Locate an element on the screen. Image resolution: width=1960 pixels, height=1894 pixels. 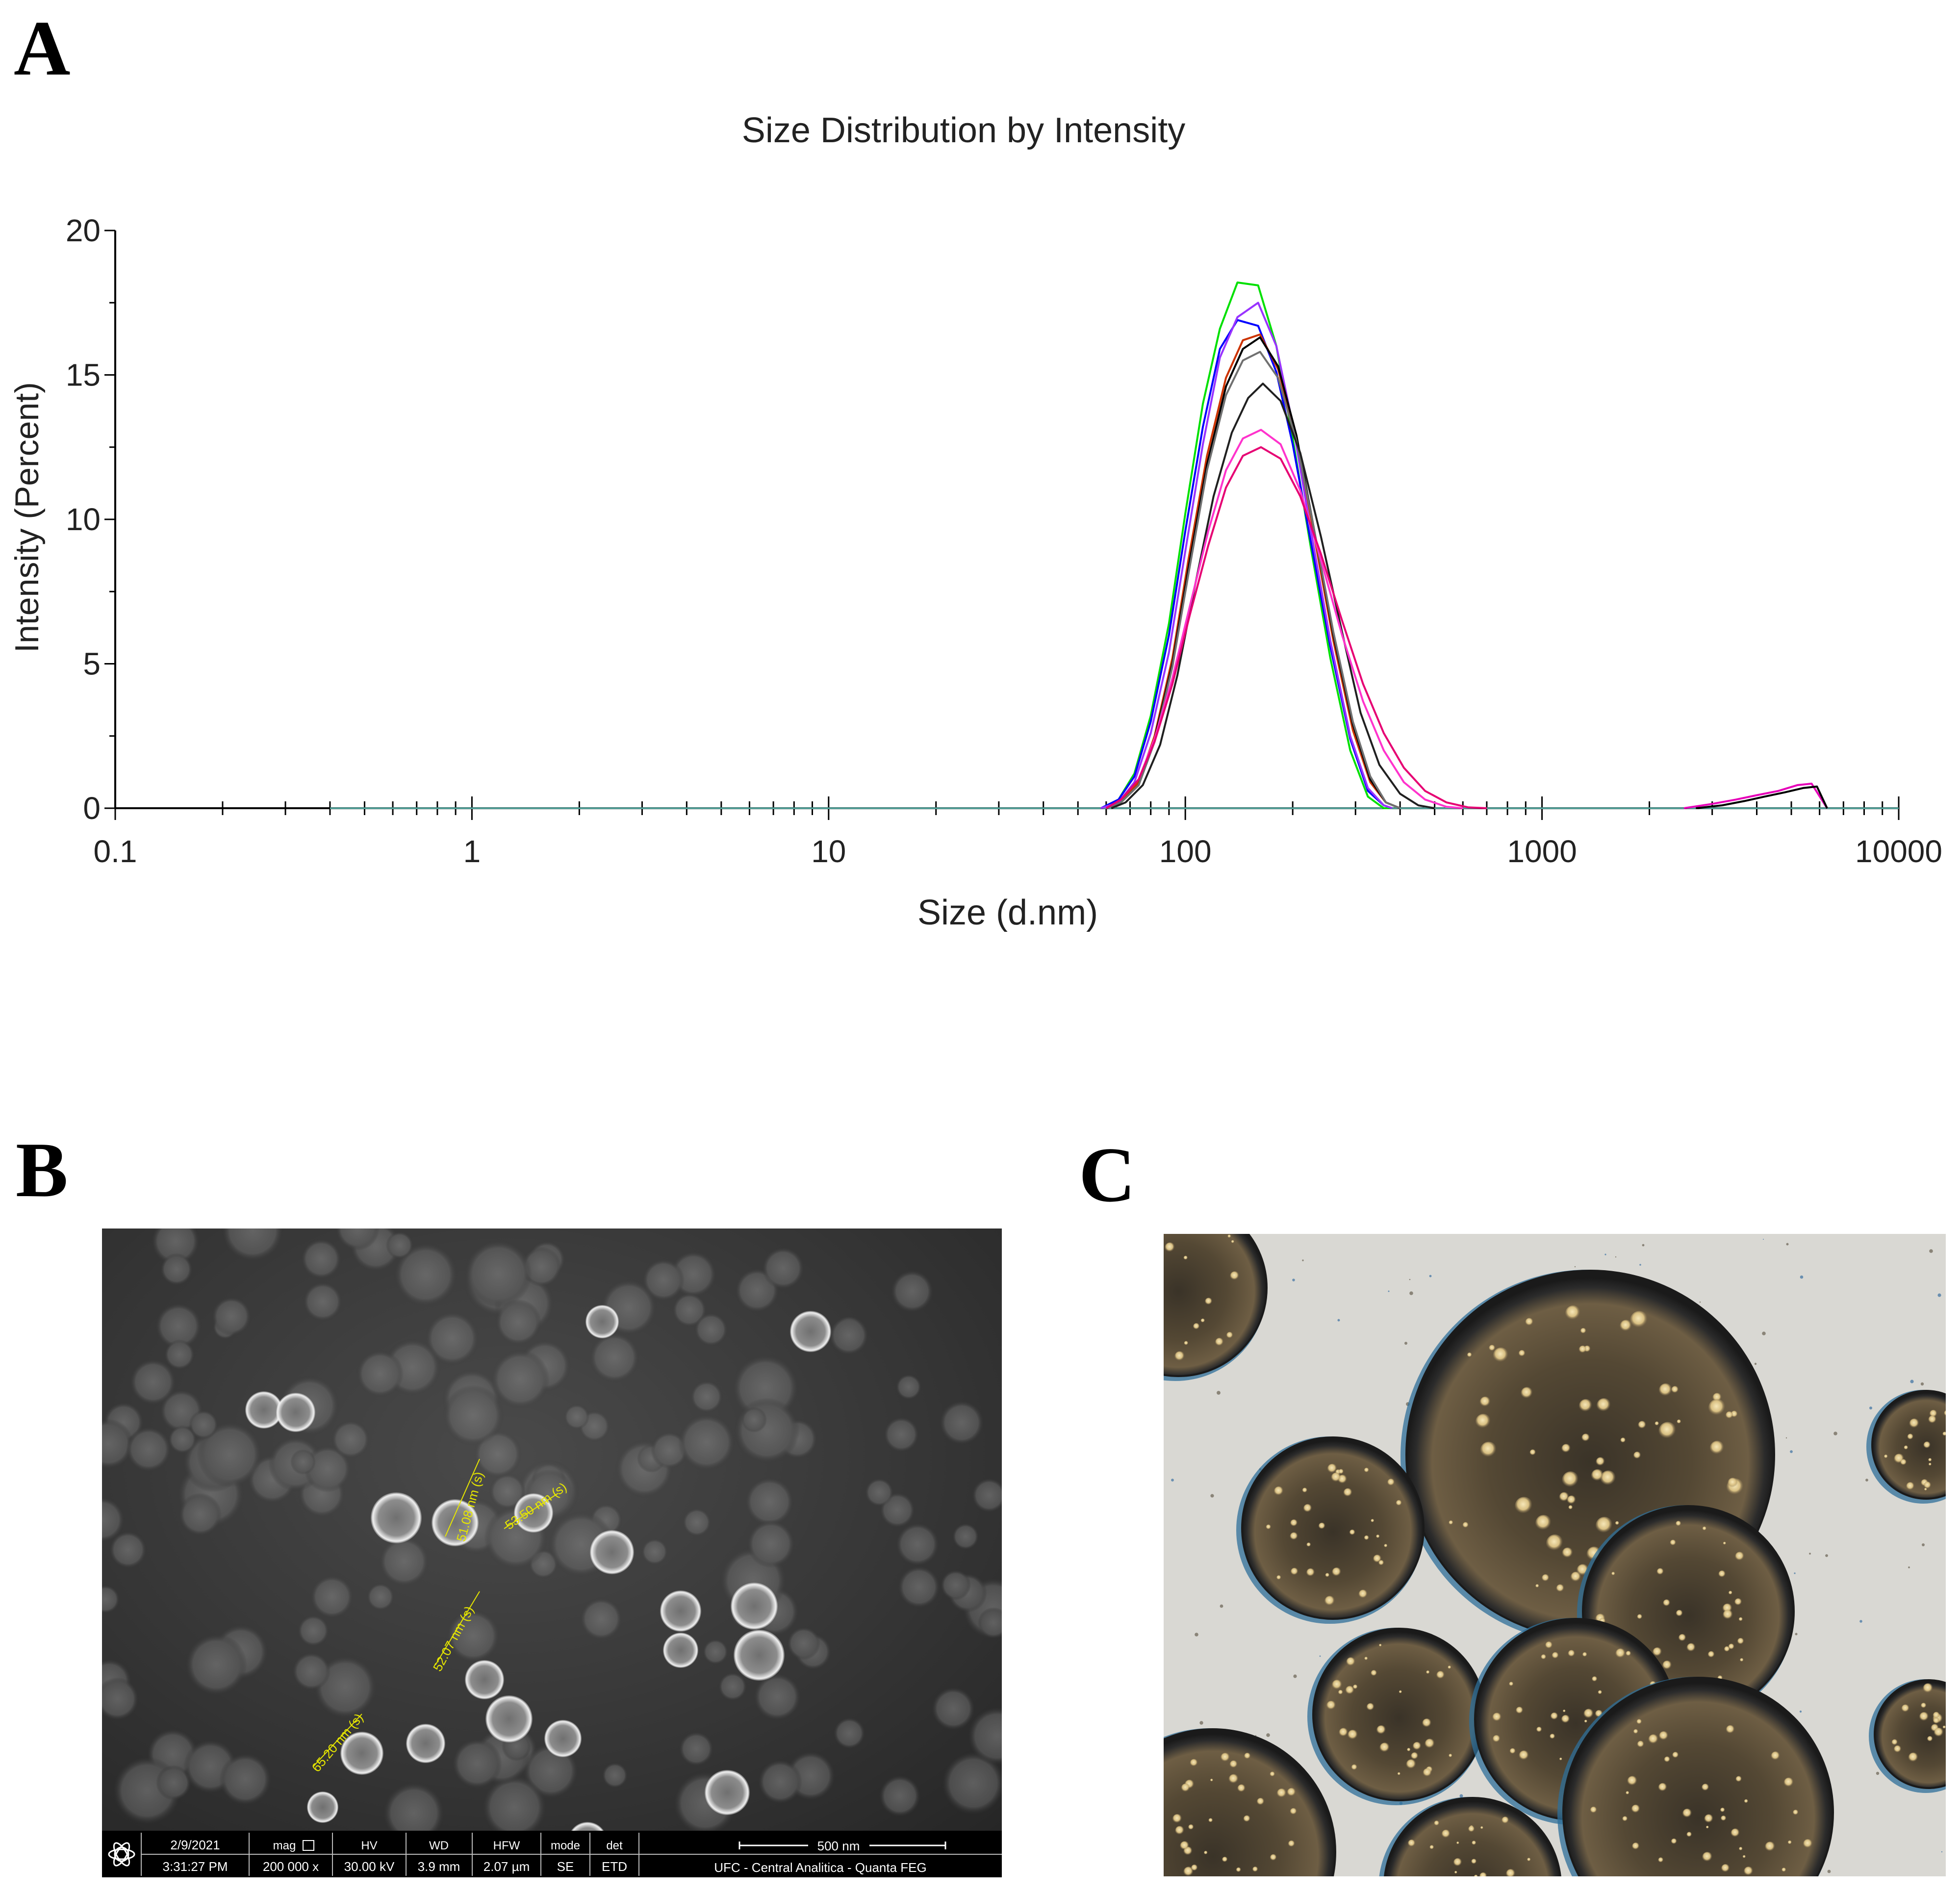
y-tick-label: 20 is located at coordinates (83, 230).